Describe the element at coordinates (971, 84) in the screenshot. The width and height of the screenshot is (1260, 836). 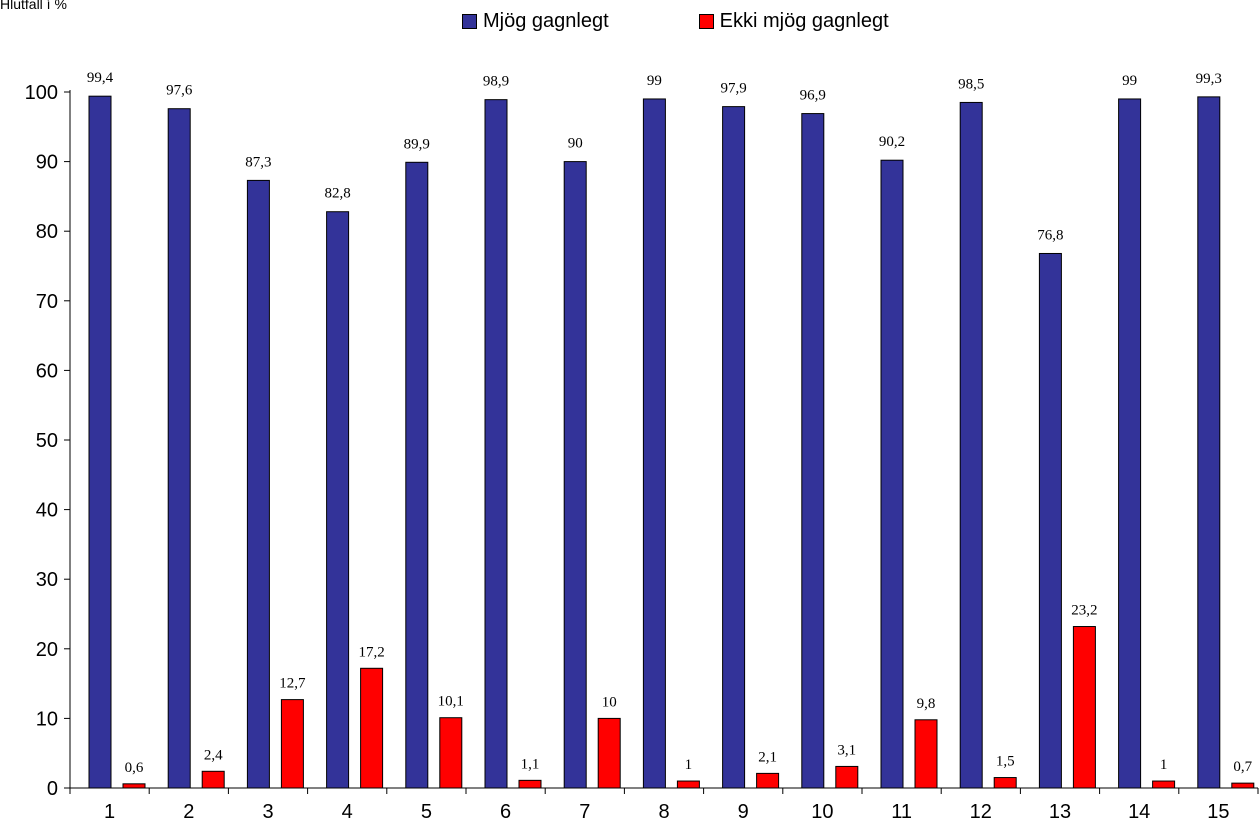
I see `data-label-series-1: 98,5` at that location.